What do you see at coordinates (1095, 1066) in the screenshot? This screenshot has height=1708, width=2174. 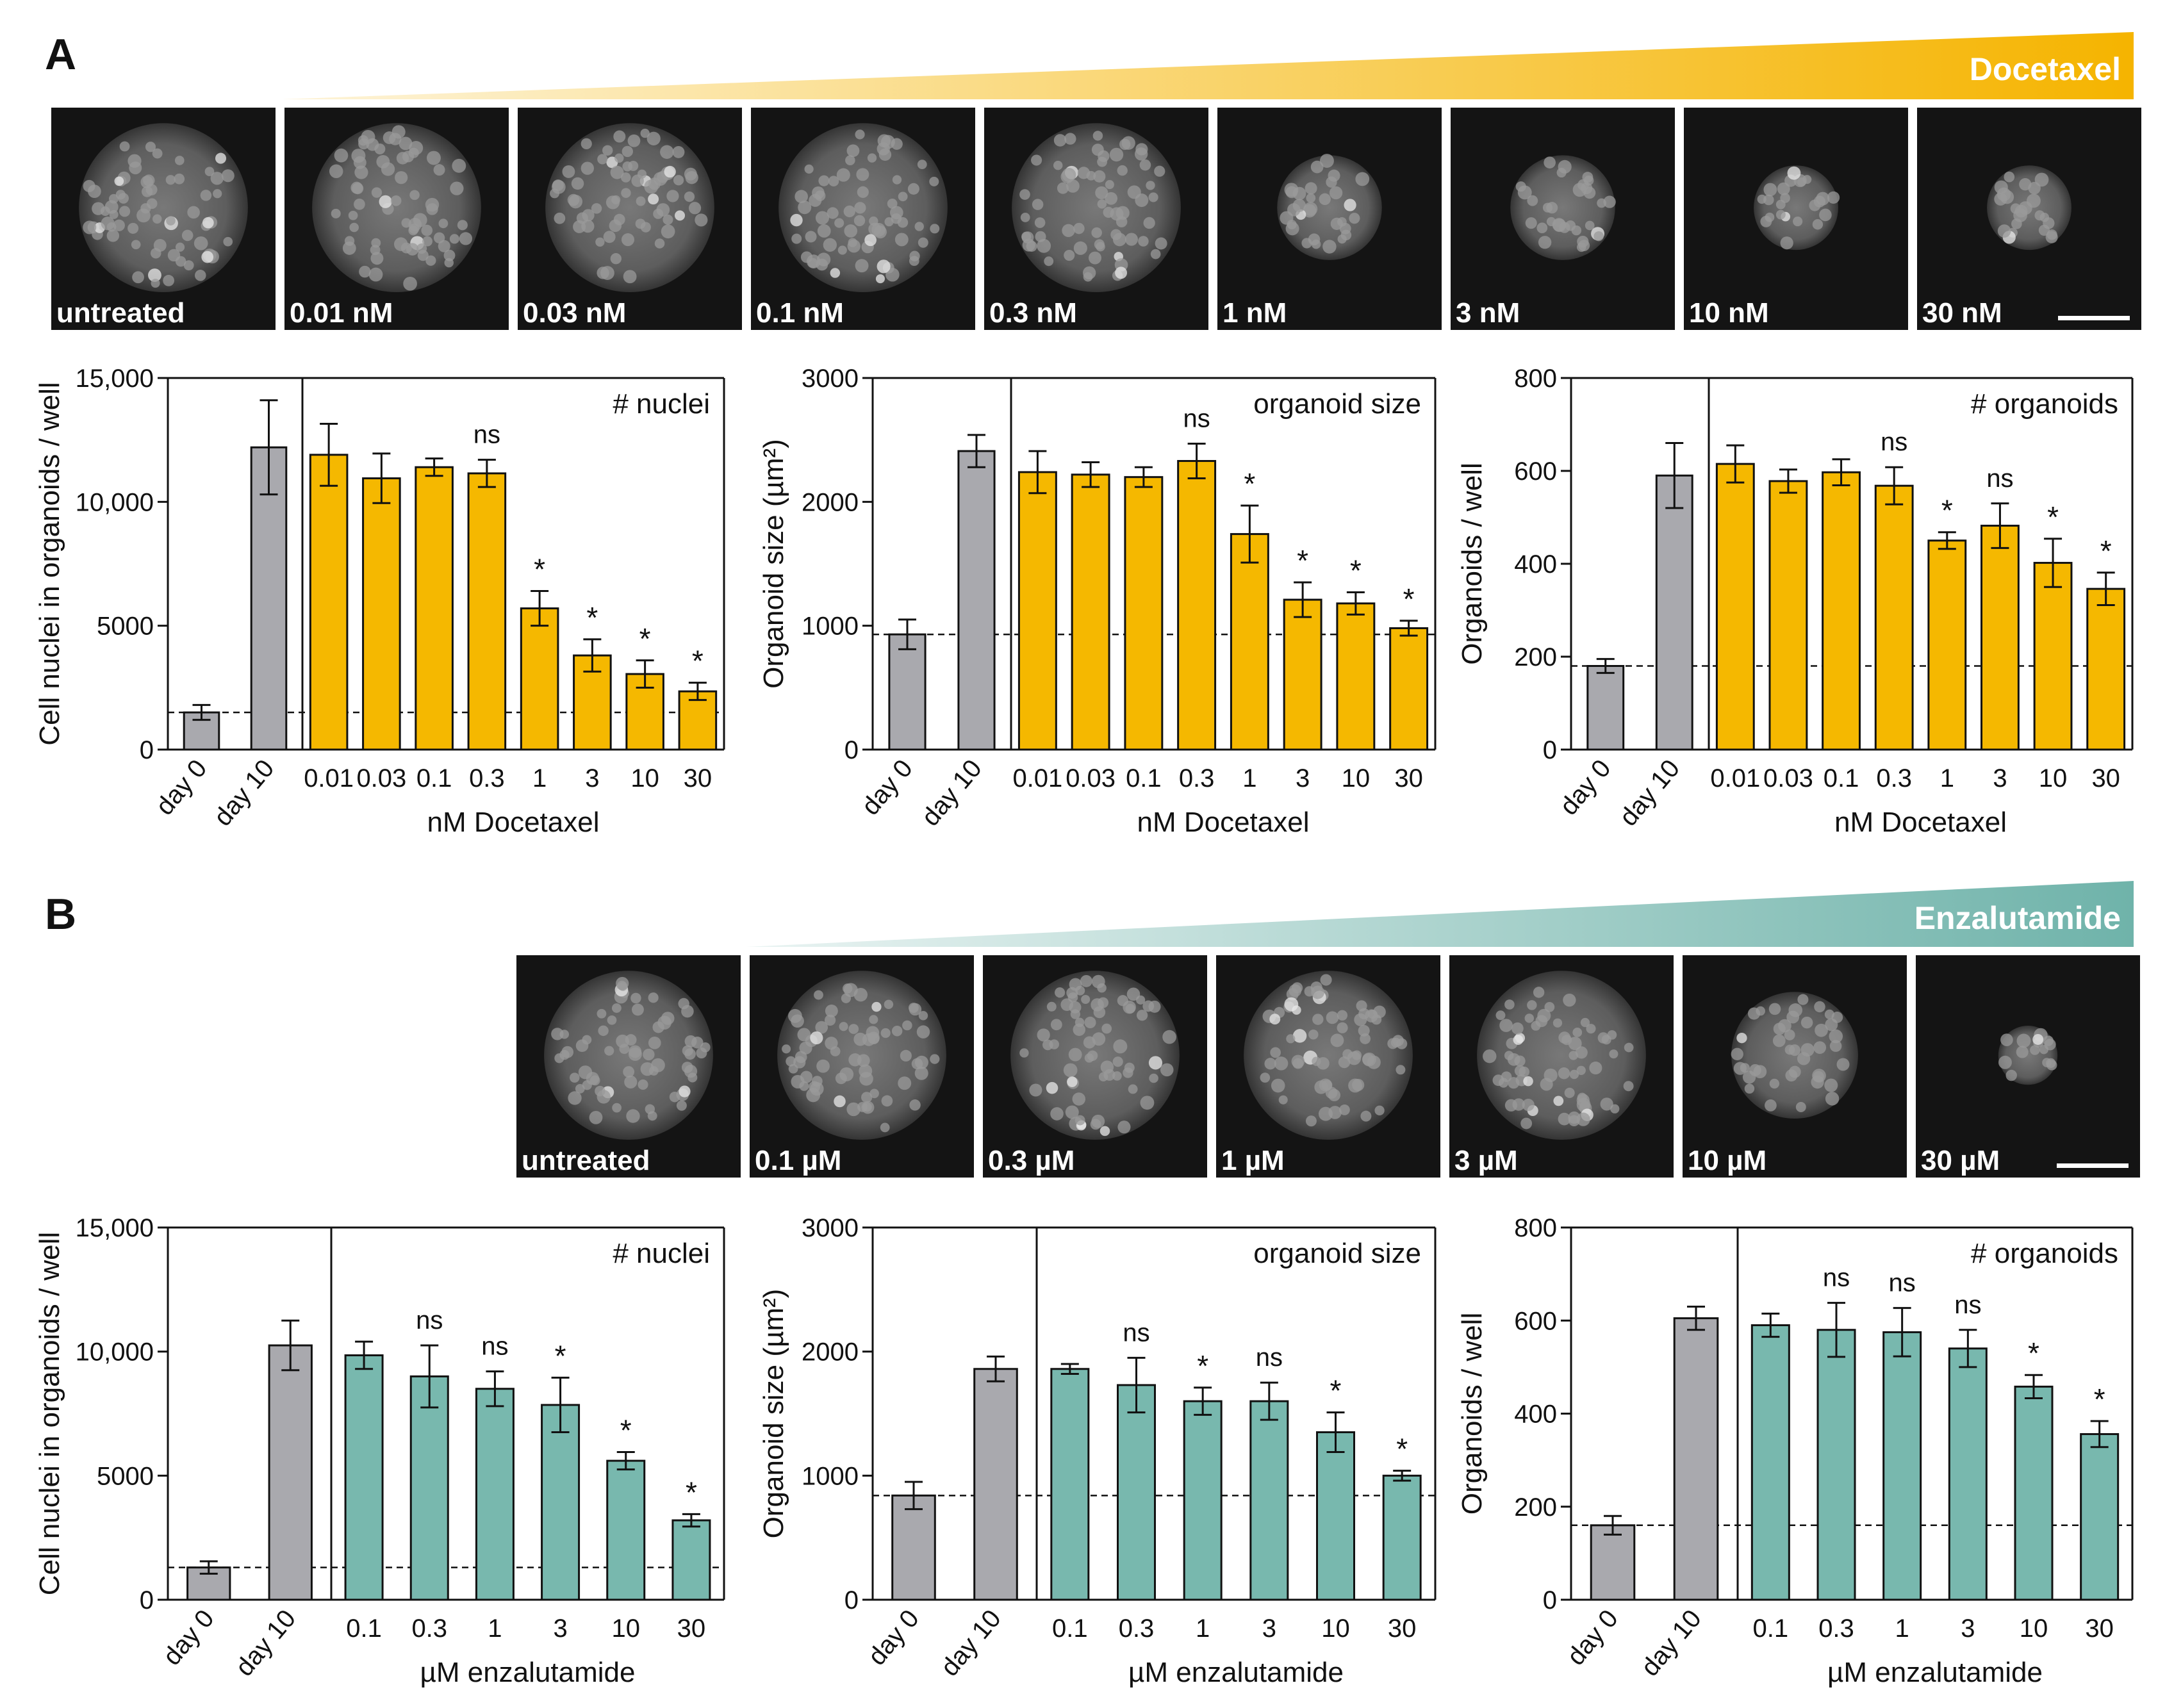 I see `micrograph-tile: 0.3 µM` at bounding box center [1095, 1066].